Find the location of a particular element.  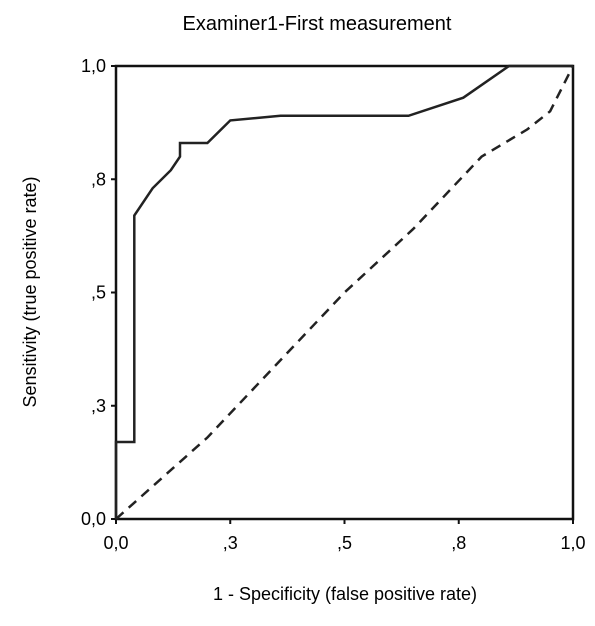

y-tick-label-2: ,5 is located at coordinates (98, 293).